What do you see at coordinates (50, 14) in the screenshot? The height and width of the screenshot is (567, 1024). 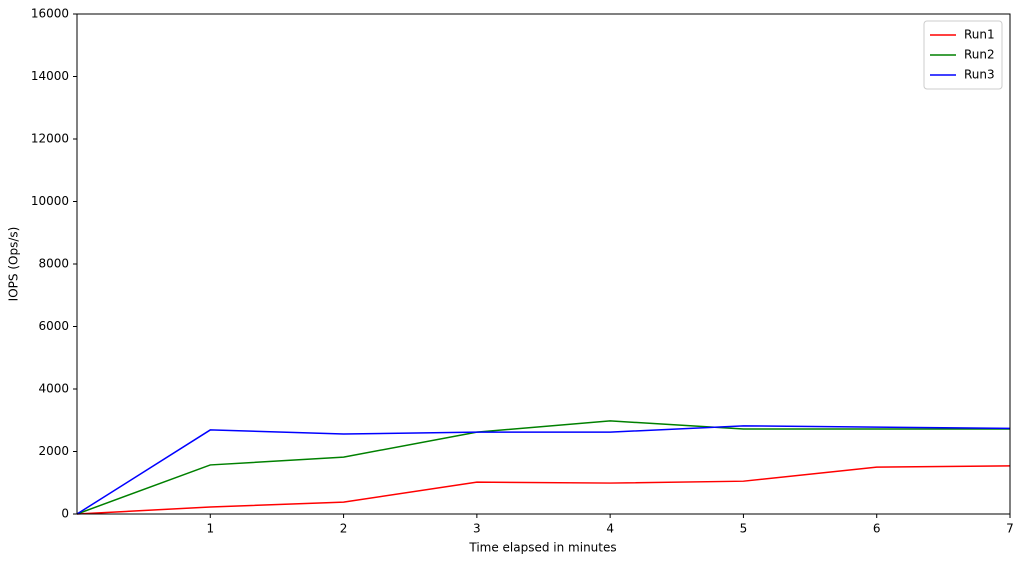 I see `y-tick-label: 16000` at bounding box center [50, 14].